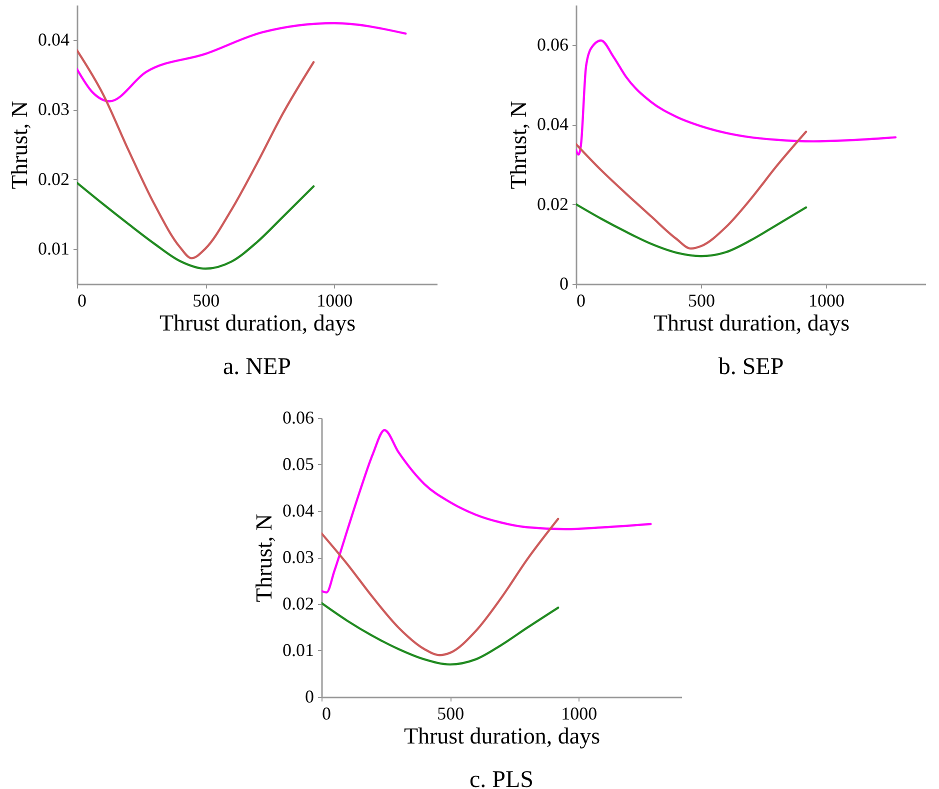 The width and height of the screenshot is (939, 789). Describe the element at coordinates (257, 367) in the screenshot. I see `text: a. NEP` at that location.